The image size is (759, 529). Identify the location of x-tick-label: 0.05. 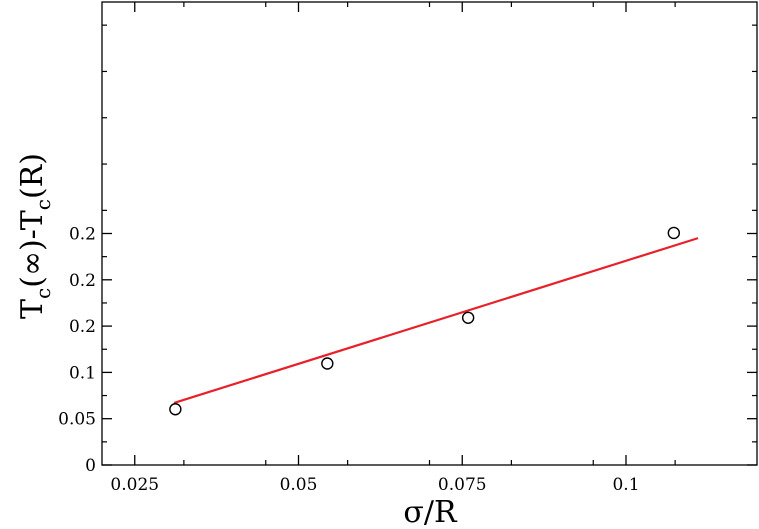
(299, 485).